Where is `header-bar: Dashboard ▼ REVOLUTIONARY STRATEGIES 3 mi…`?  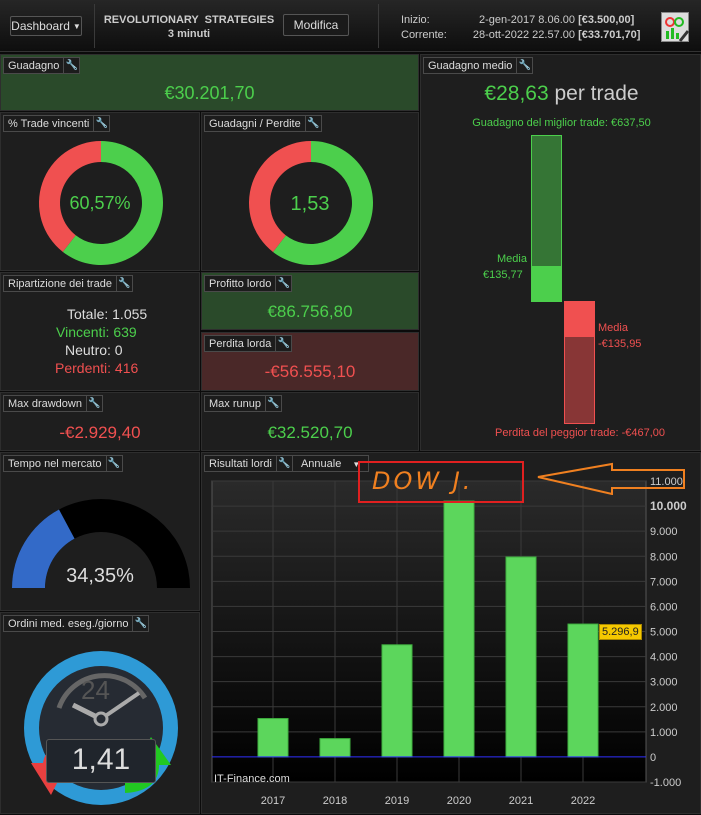 header-bar: Dashboard ▼ REVOLUTIONARY STRATEGIES 3 mi… is located at coordinates (350, 26).